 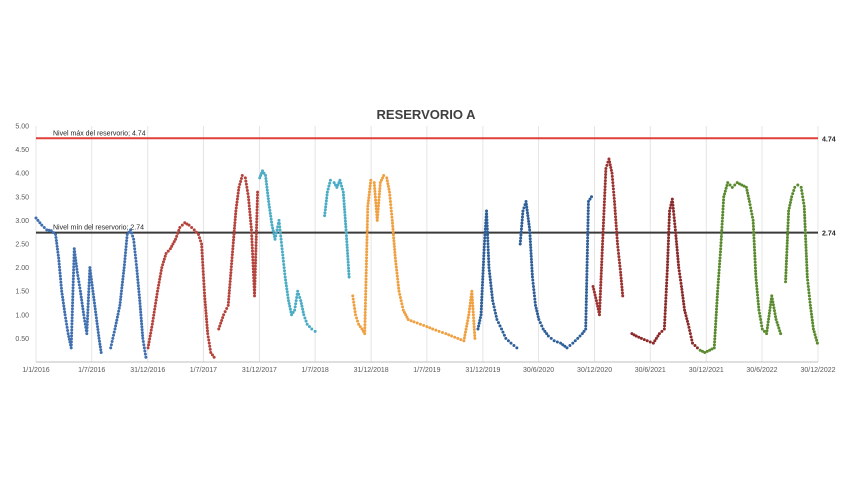 I want to click on reference-line-value: 2.74, so click(x=829, y=234).